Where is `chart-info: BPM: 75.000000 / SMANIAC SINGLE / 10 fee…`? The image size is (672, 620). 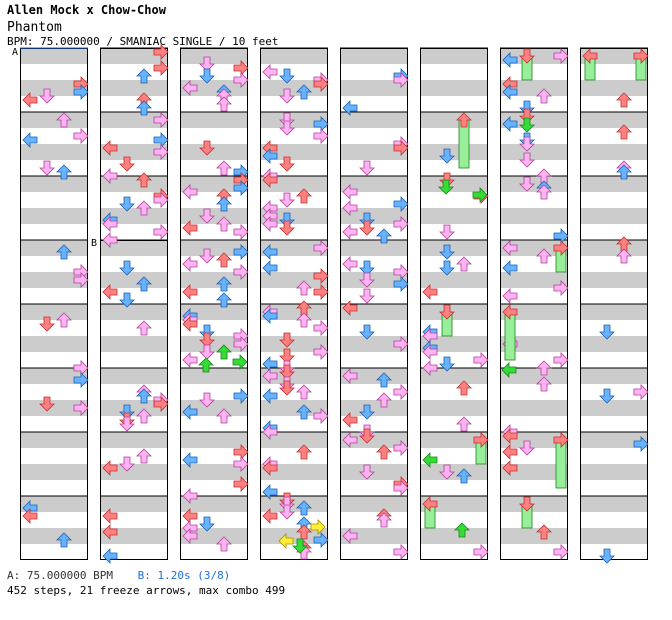
chart-info: BPM: 75.000000 / SMANIAC SINGLE / 10 fee… is located at coordinates (143, 41).